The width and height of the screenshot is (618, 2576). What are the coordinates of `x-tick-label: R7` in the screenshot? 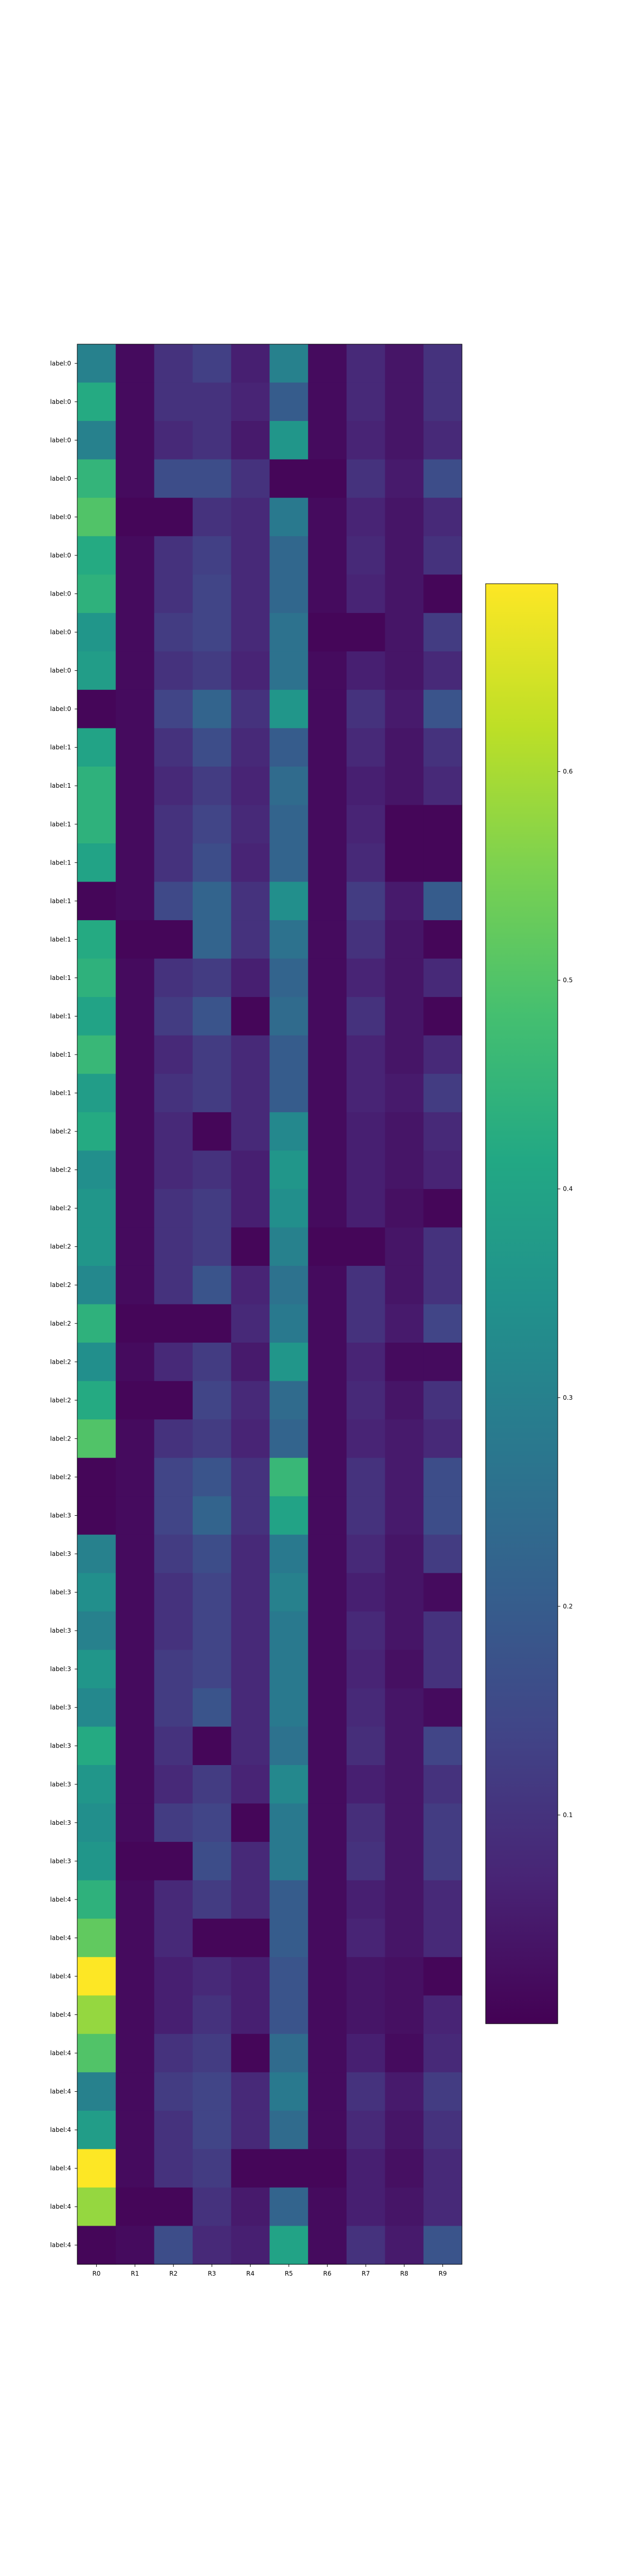 It's located at (366, 2273).